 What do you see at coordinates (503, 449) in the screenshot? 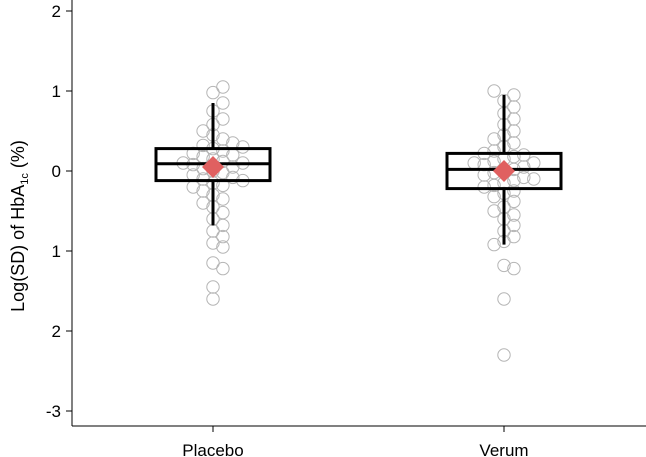
I see `x-tick-label-verum: Verum` at bounding box center [503, 449].